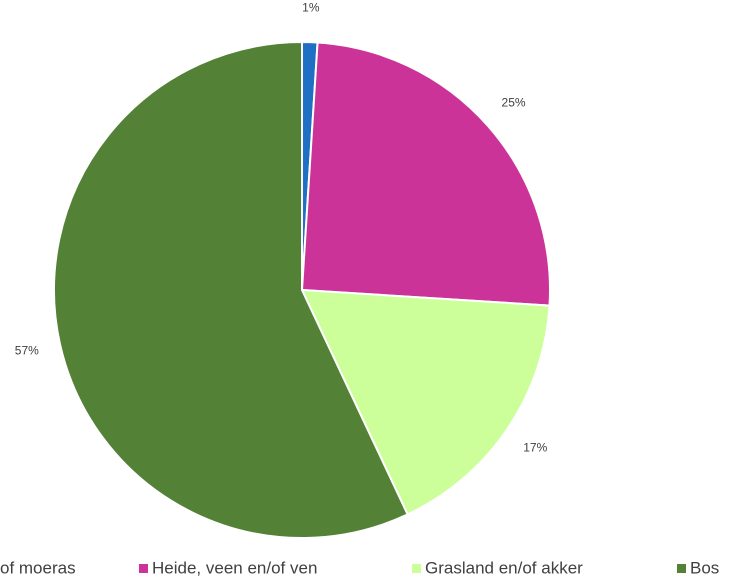 The image size is (734, 581). Describe the element at coordinates (38, 567) in the screenshot. I see `legend-label: of moeras` at that location.